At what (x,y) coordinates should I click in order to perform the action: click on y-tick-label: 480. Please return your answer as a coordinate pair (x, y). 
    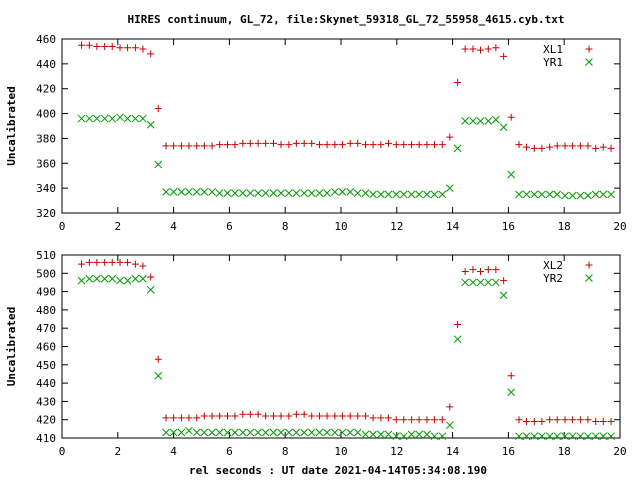
    Looking at the image, I should click on (46, 310).